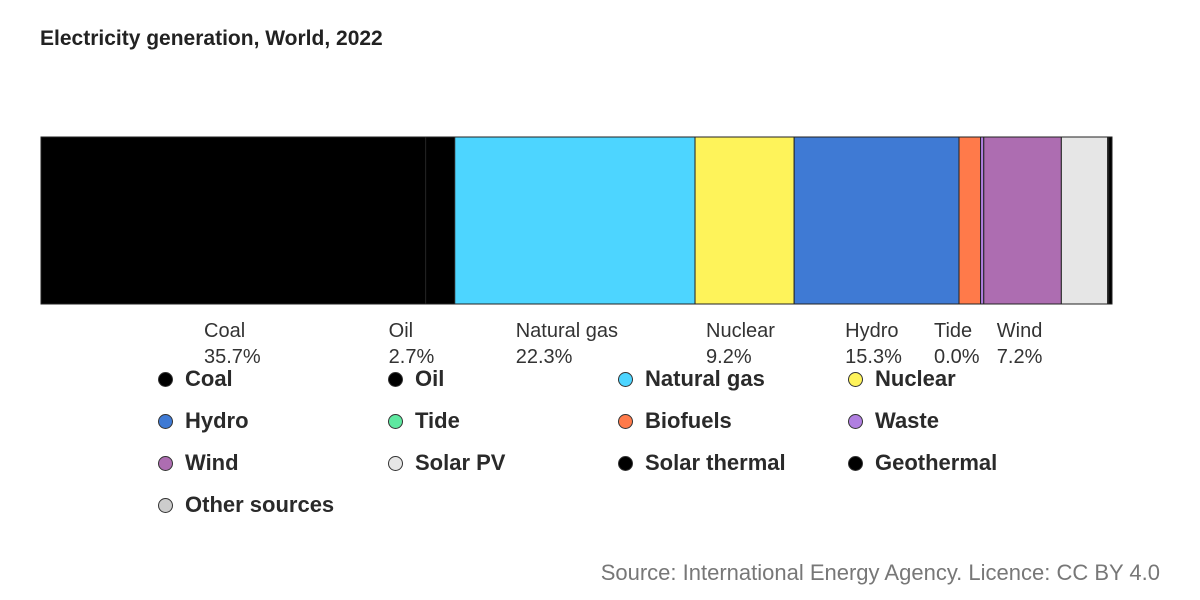  What do you see at coordinates (460, 462) in the screenshot?
I see `legend-label-solar-pv: Solar PV` at bounding box center [460, 462].